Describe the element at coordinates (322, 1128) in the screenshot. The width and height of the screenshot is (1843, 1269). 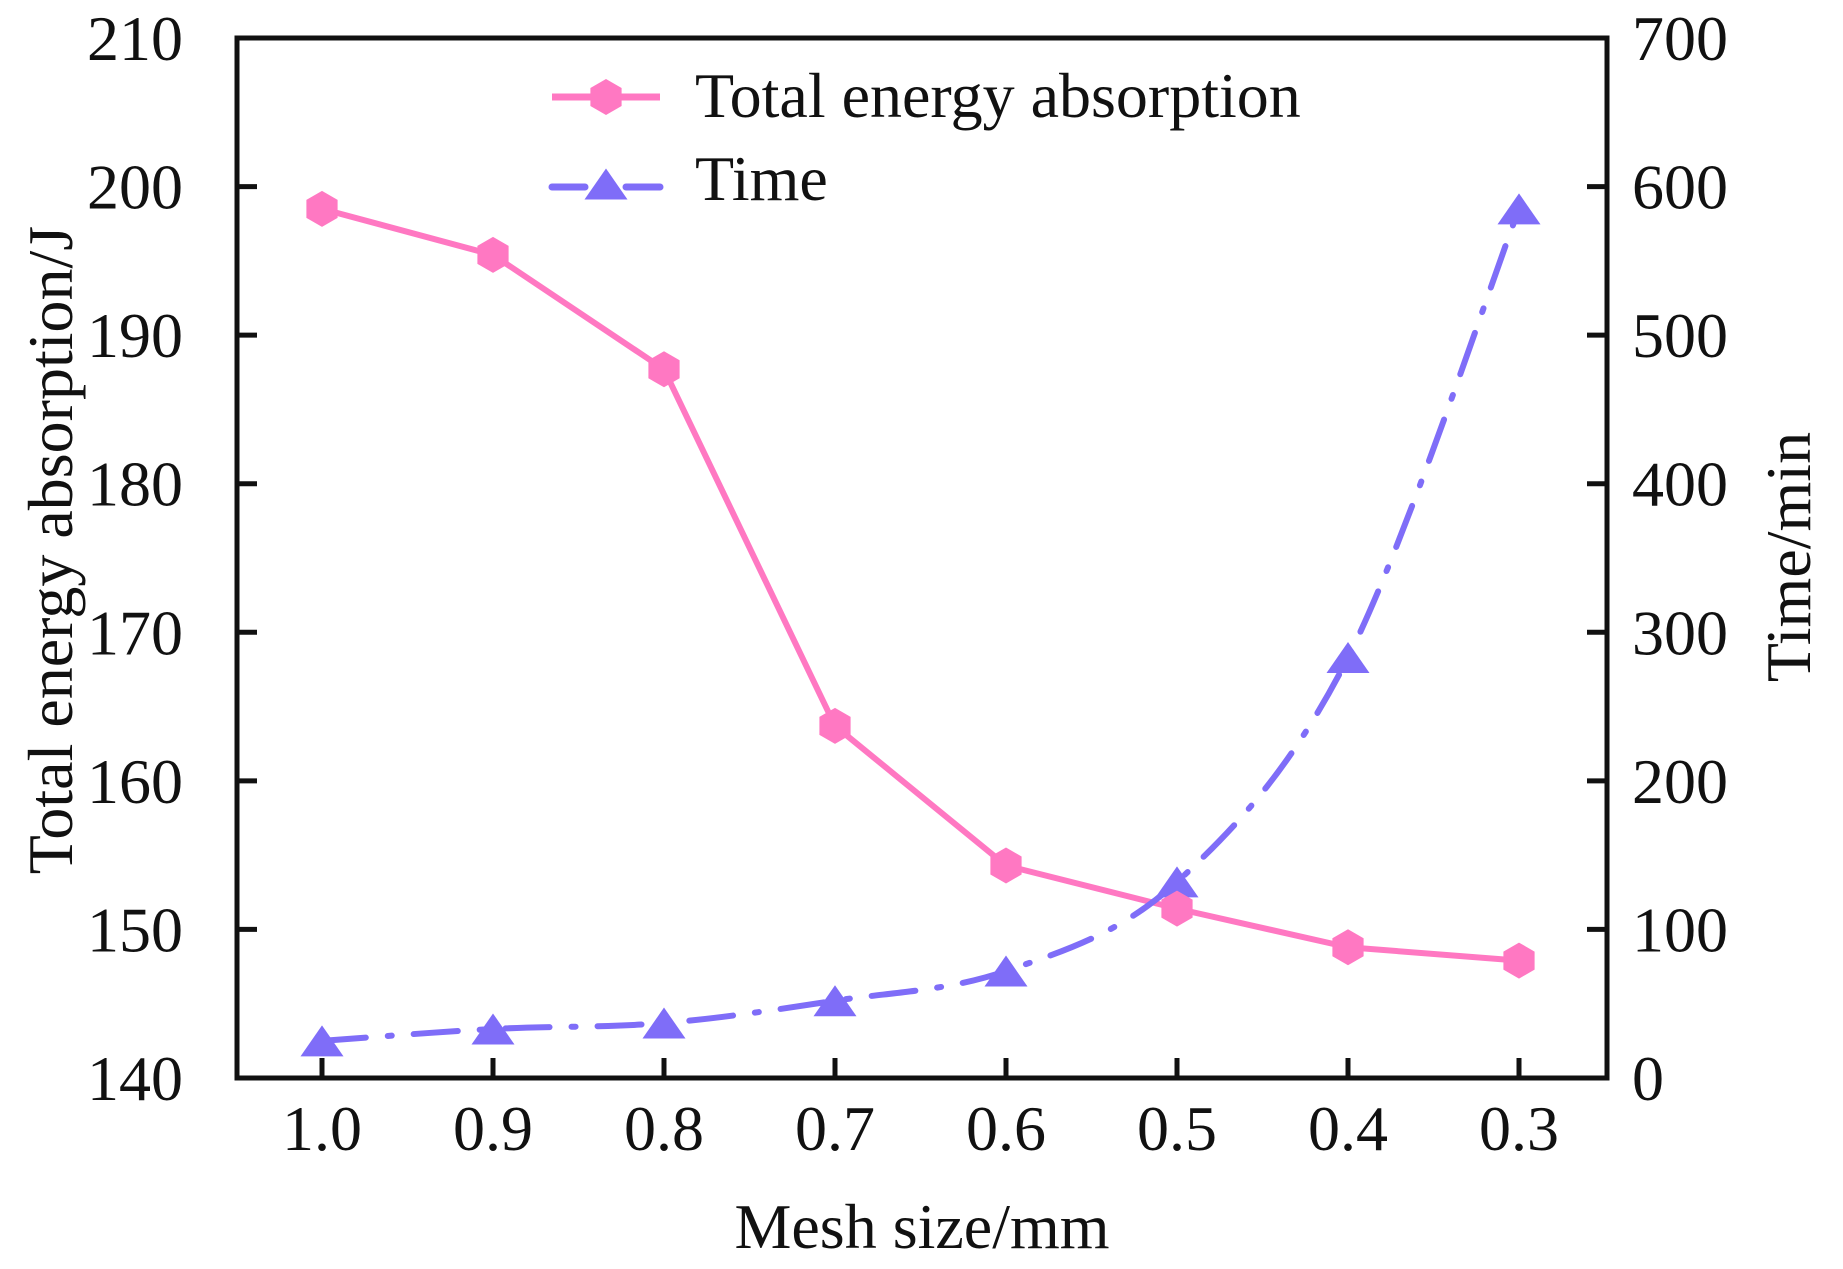
I see `x-tick-label: 1.0` at that location.